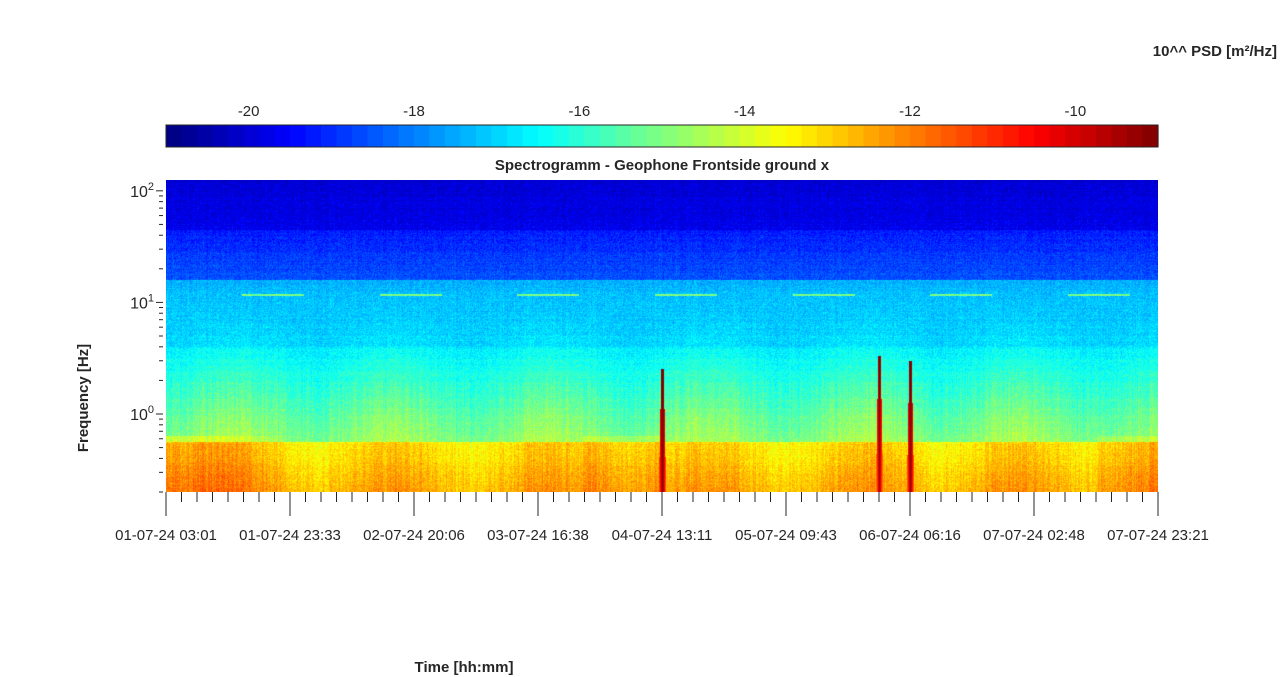 The image size is (1280, 677). I want to click on x-tick-label: 05-07-24 09:43, so click(786, 535).